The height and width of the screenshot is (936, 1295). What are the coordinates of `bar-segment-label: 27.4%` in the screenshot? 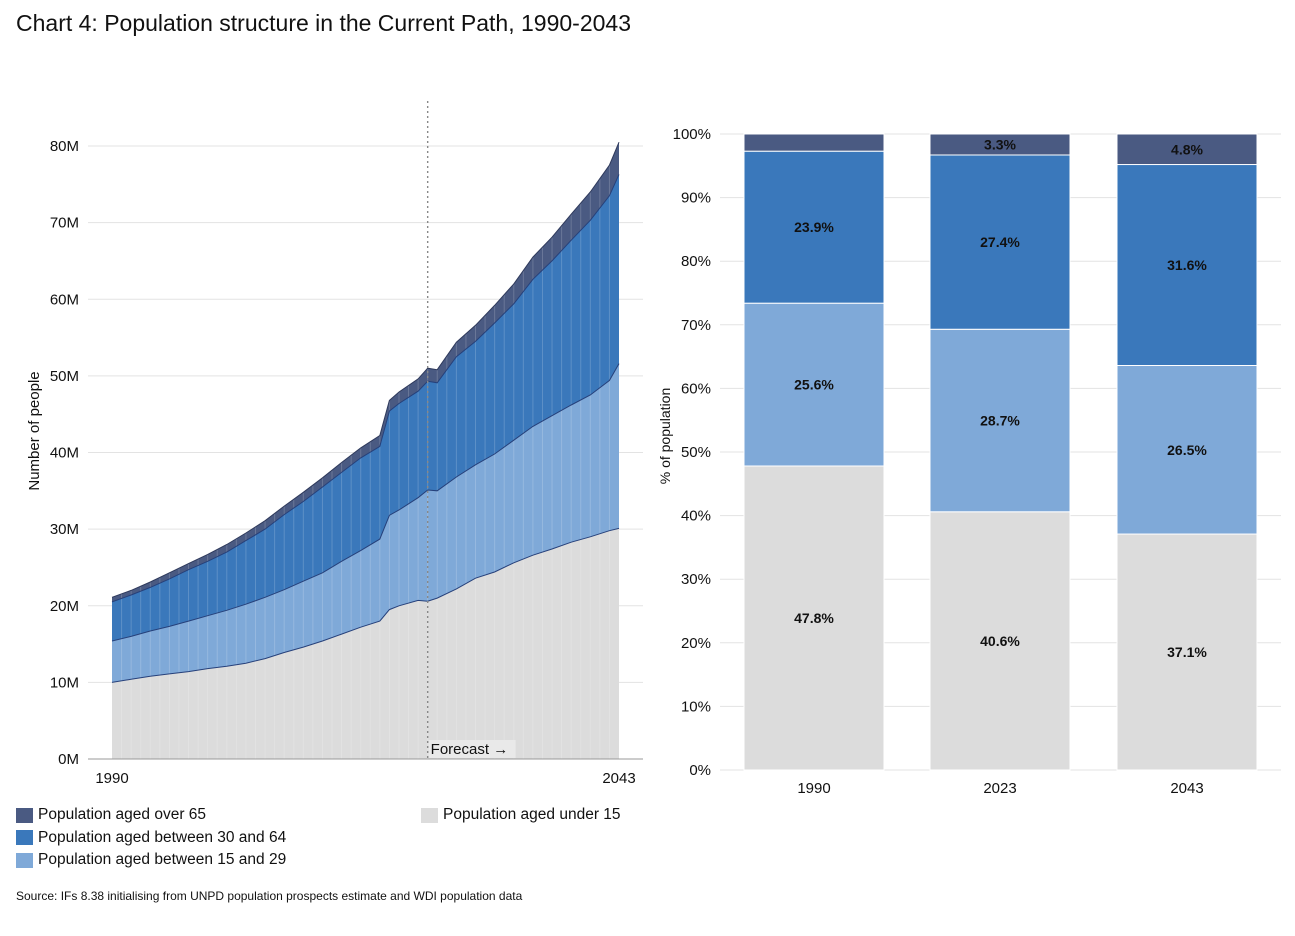 It's located at (1000, 242).